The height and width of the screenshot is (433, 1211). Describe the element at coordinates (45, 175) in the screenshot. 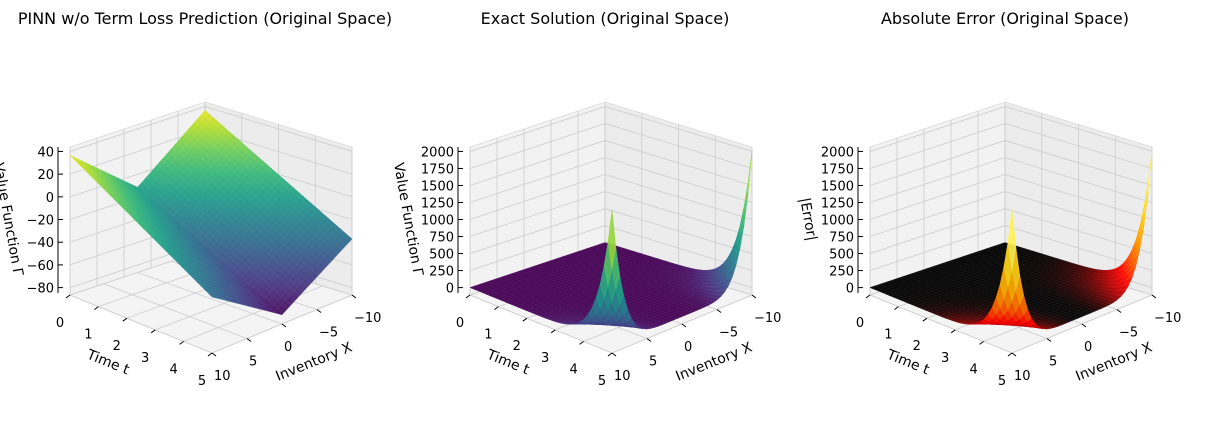

I see `z-tick-label: 20` at that location.